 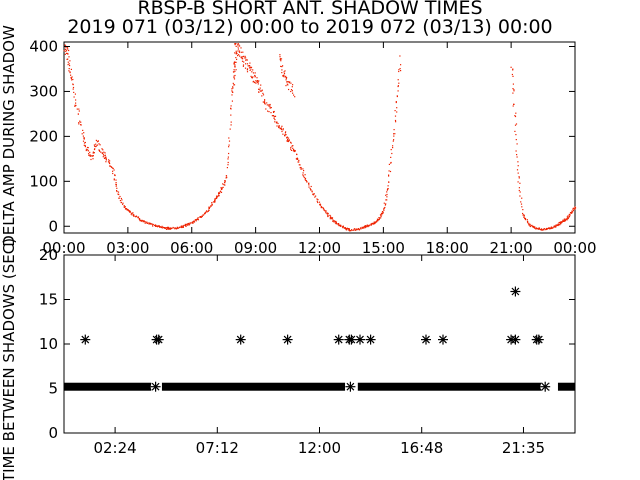 I want to click on top-xtick-label: 09:00, so click(x=255, y=248).